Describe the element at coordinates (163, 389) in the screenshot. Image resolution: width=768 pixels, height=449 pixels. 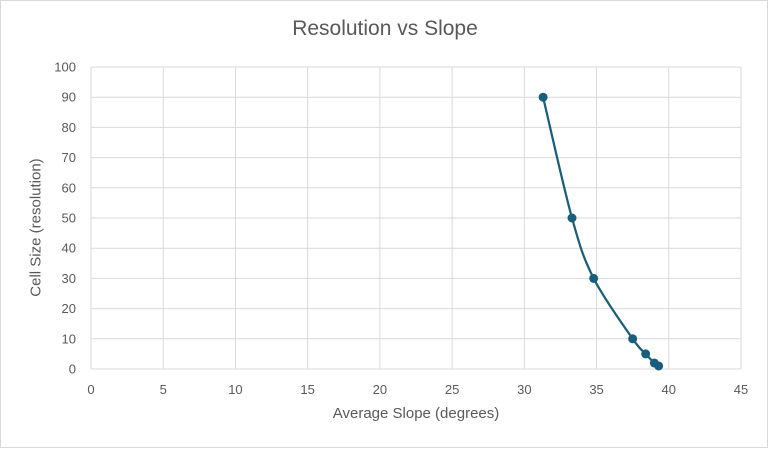
I see `x-tick-label: 5` at that location.